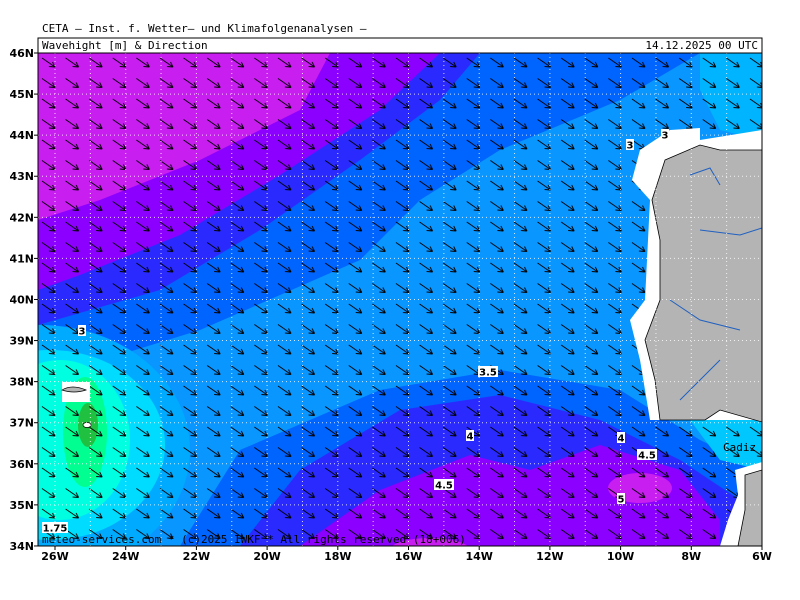 This screenshot has height=600, width=800. Describe the element at coordinates (21, 505) in the screenshot. I see `lat-label: 35N` at that location.